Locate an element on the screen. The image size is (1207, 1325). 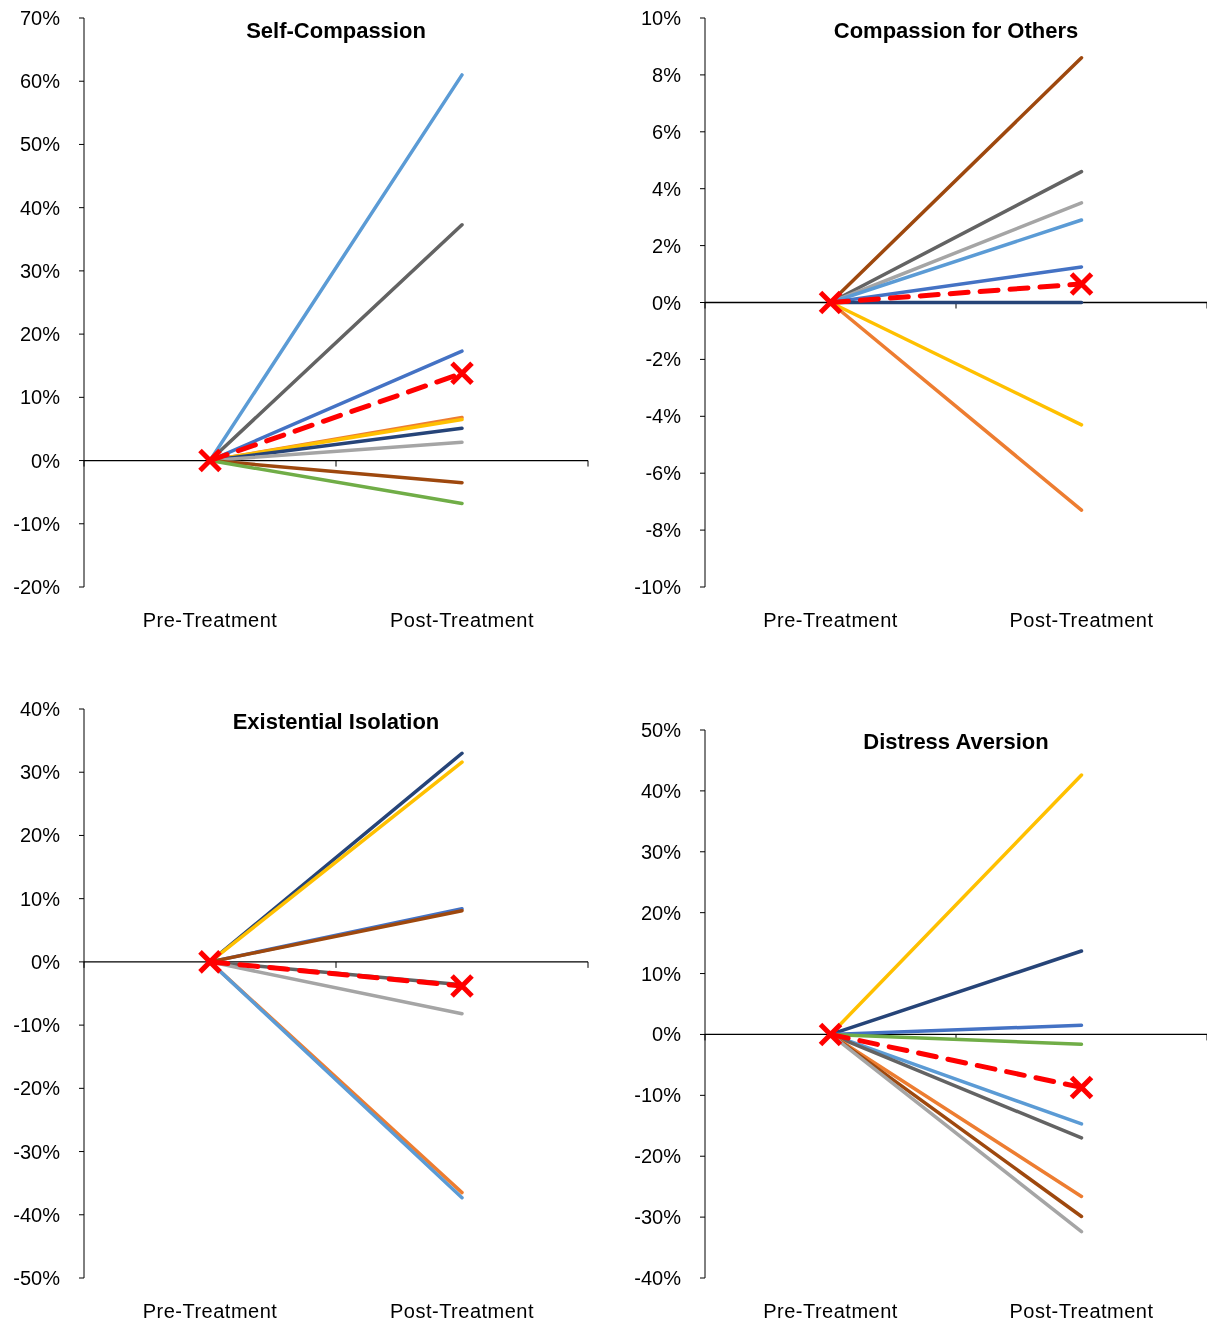
y-tick-label: 2% is located at coordinates (667, 245).